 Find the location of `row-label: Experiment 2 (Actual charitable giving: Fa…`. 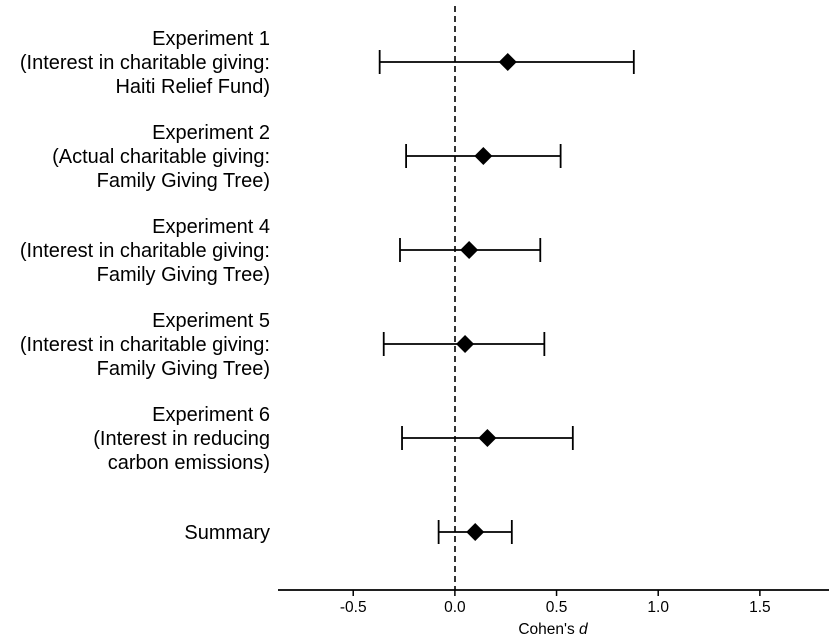

row-label: Experiment 2 (Actual charitable giving: Fa… is located at coordinates (161, 157).